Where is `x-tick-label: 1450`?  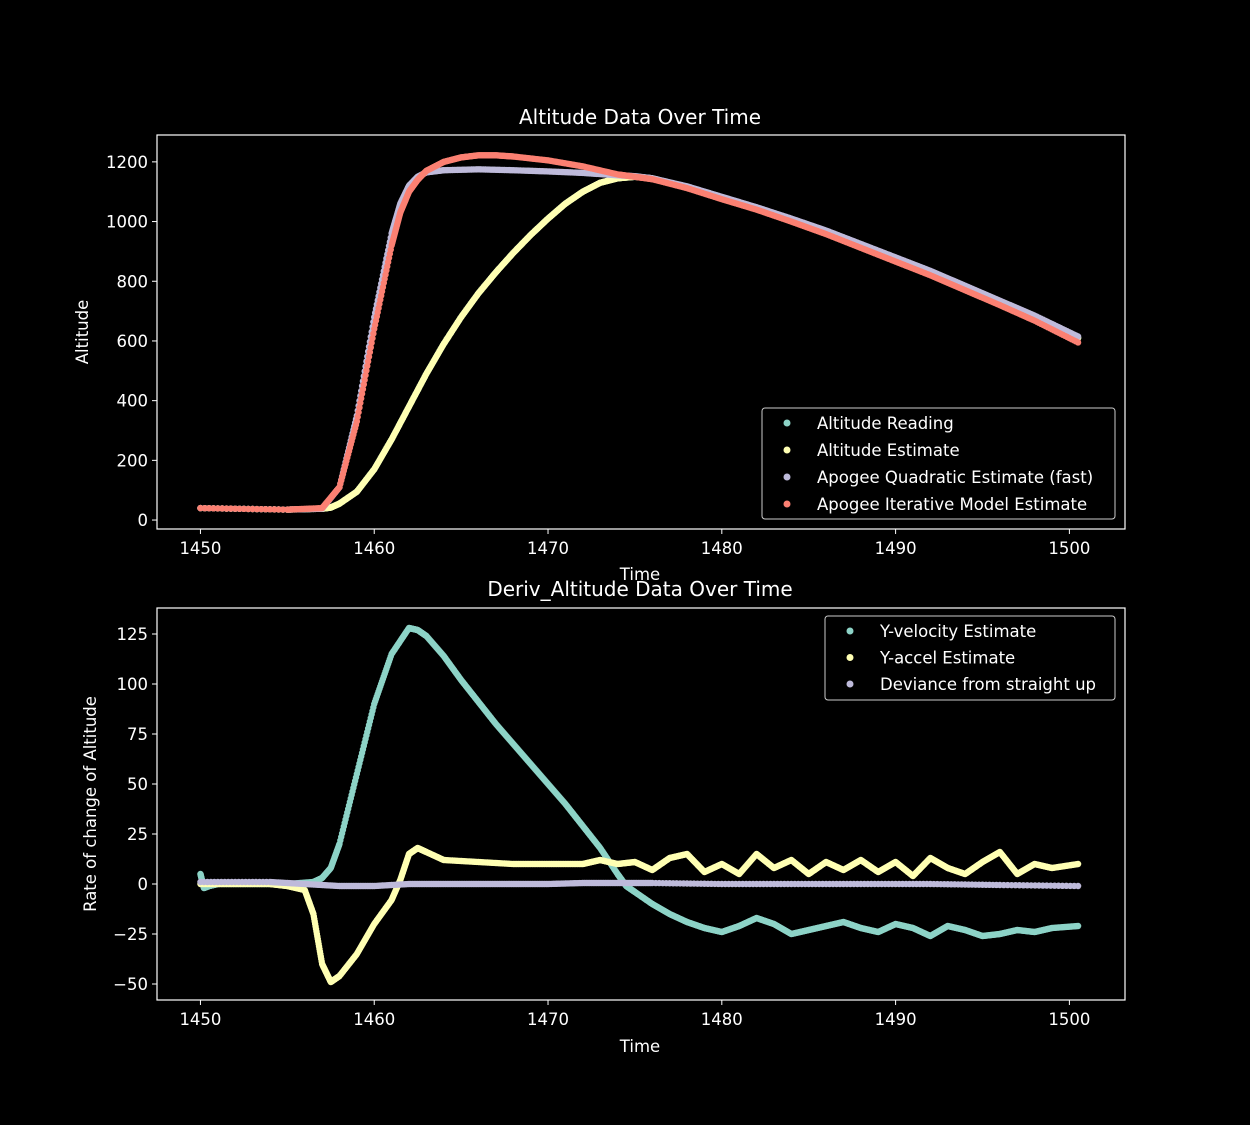
x-tick-label: 1450 is located at coordinates (200, 548).